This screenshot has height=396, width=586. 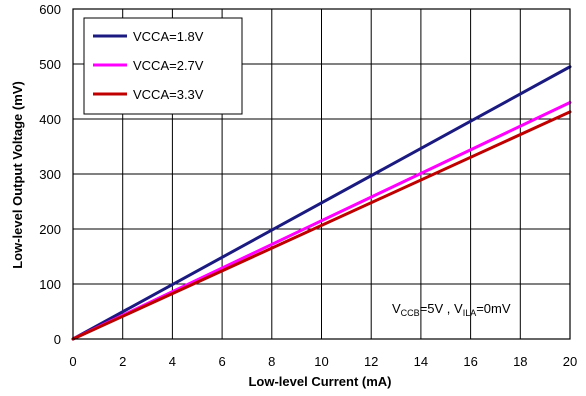 What do you see at coordinates (371, 361) in the screenshot?
I see `x-tick-label-6: 12` at bounding box center [371, 361].